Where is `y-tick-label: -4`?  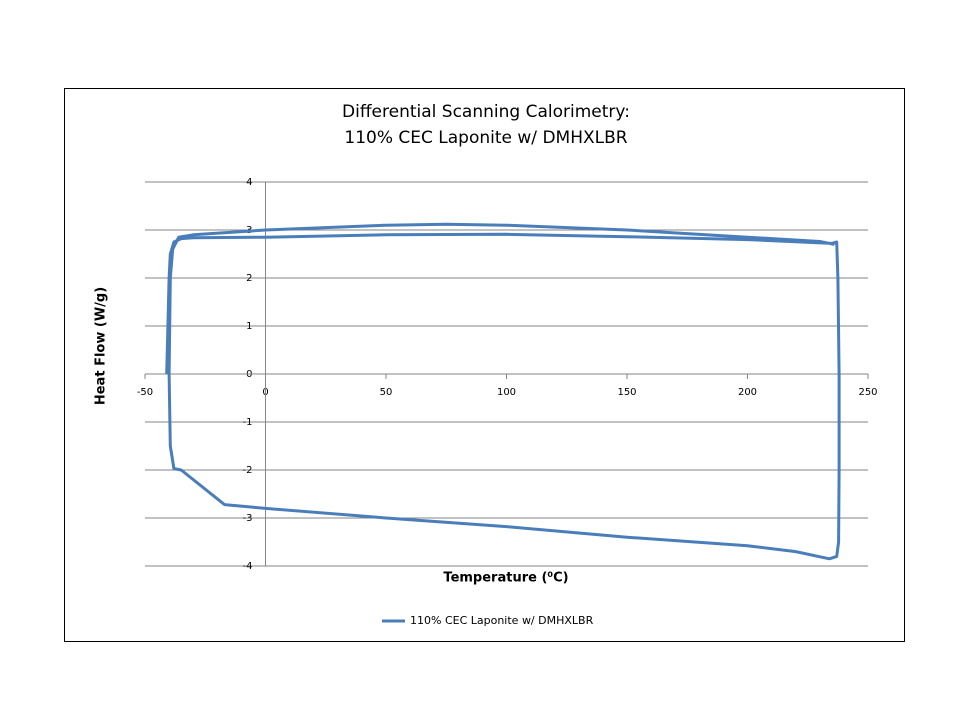
y-tick-label: -4 is located at coordinates (248, 566).